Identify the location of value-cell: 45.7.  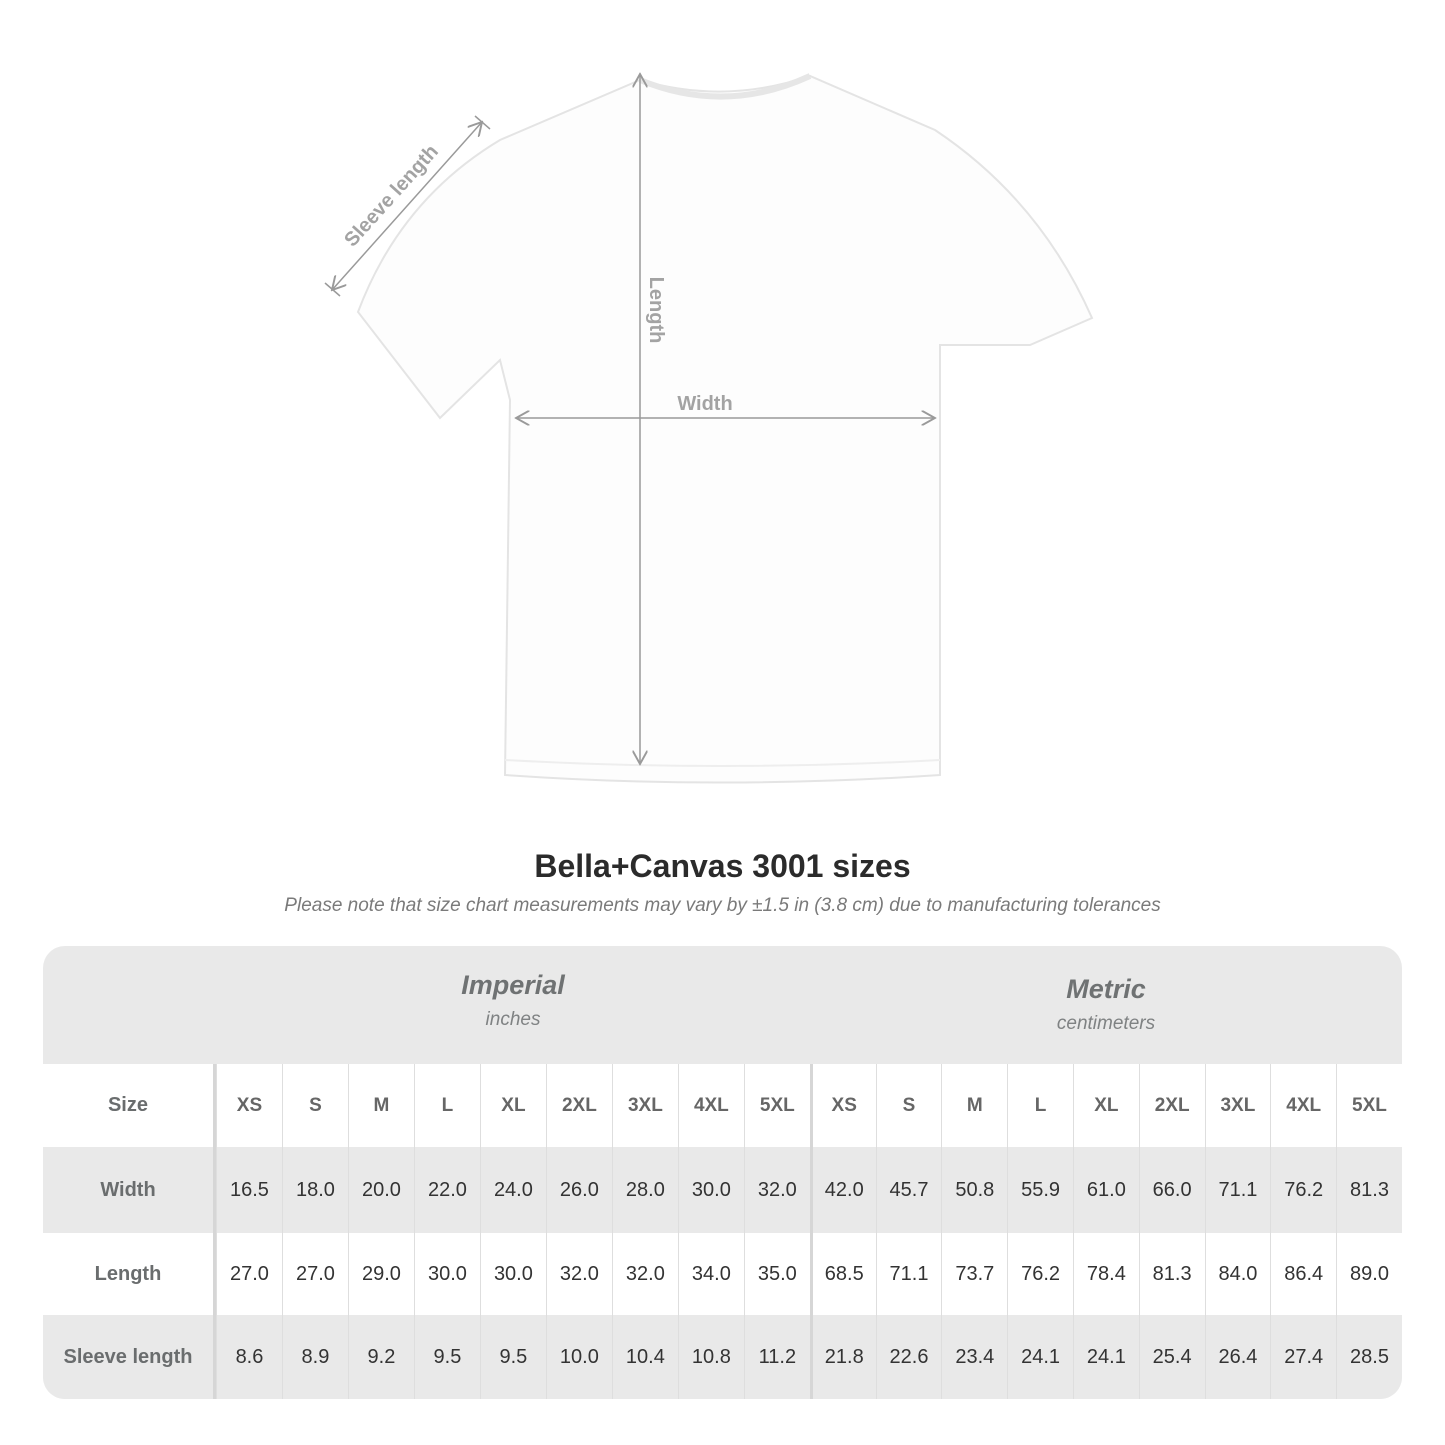
(908, 1190).